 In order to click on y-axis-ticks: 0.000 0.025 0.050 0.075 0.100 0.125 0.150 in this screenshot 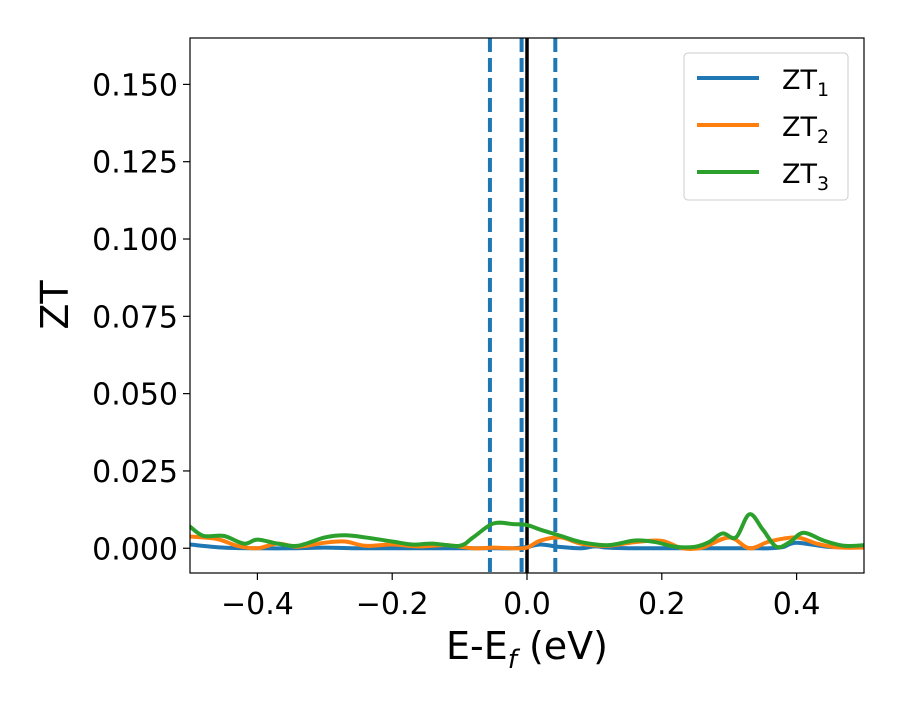, I will do `click(141, 317)`.